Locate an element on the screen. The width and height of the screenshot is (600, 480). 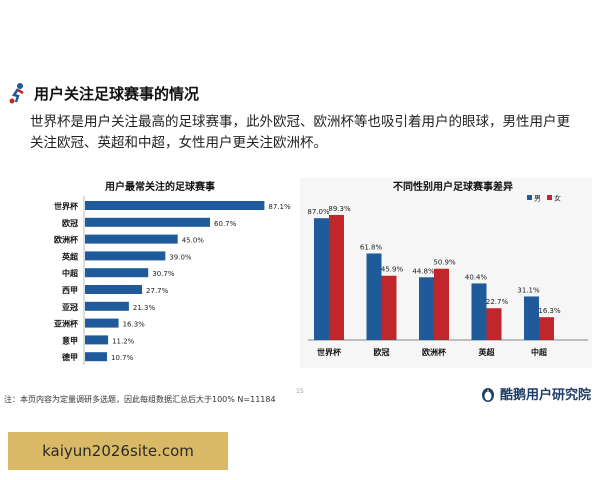
chart-1-category-label: 欧洲杯 is located at coordinates (66, 240).